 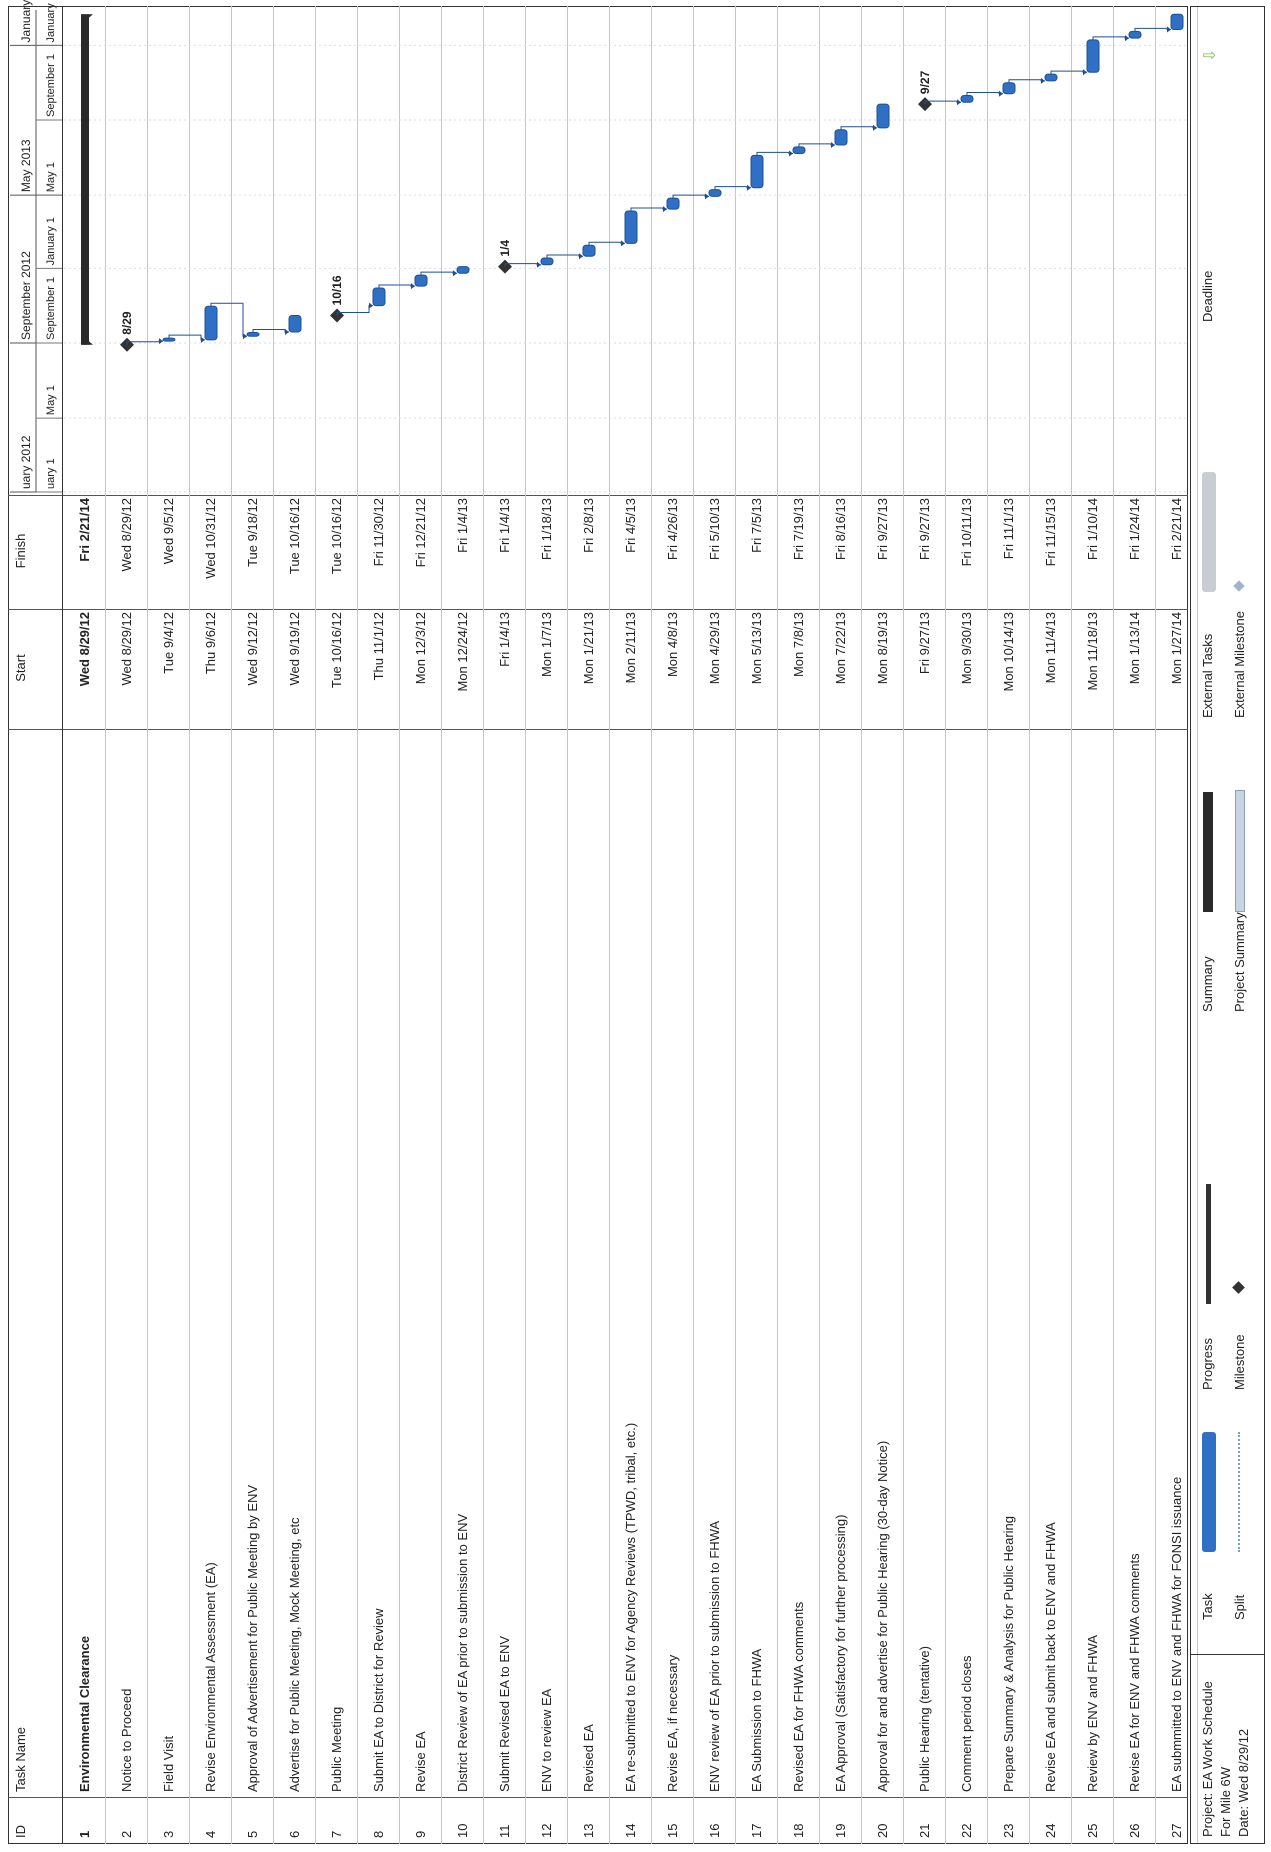 I want to click on milestone-label: 9/27, so click(x=925, y=82).